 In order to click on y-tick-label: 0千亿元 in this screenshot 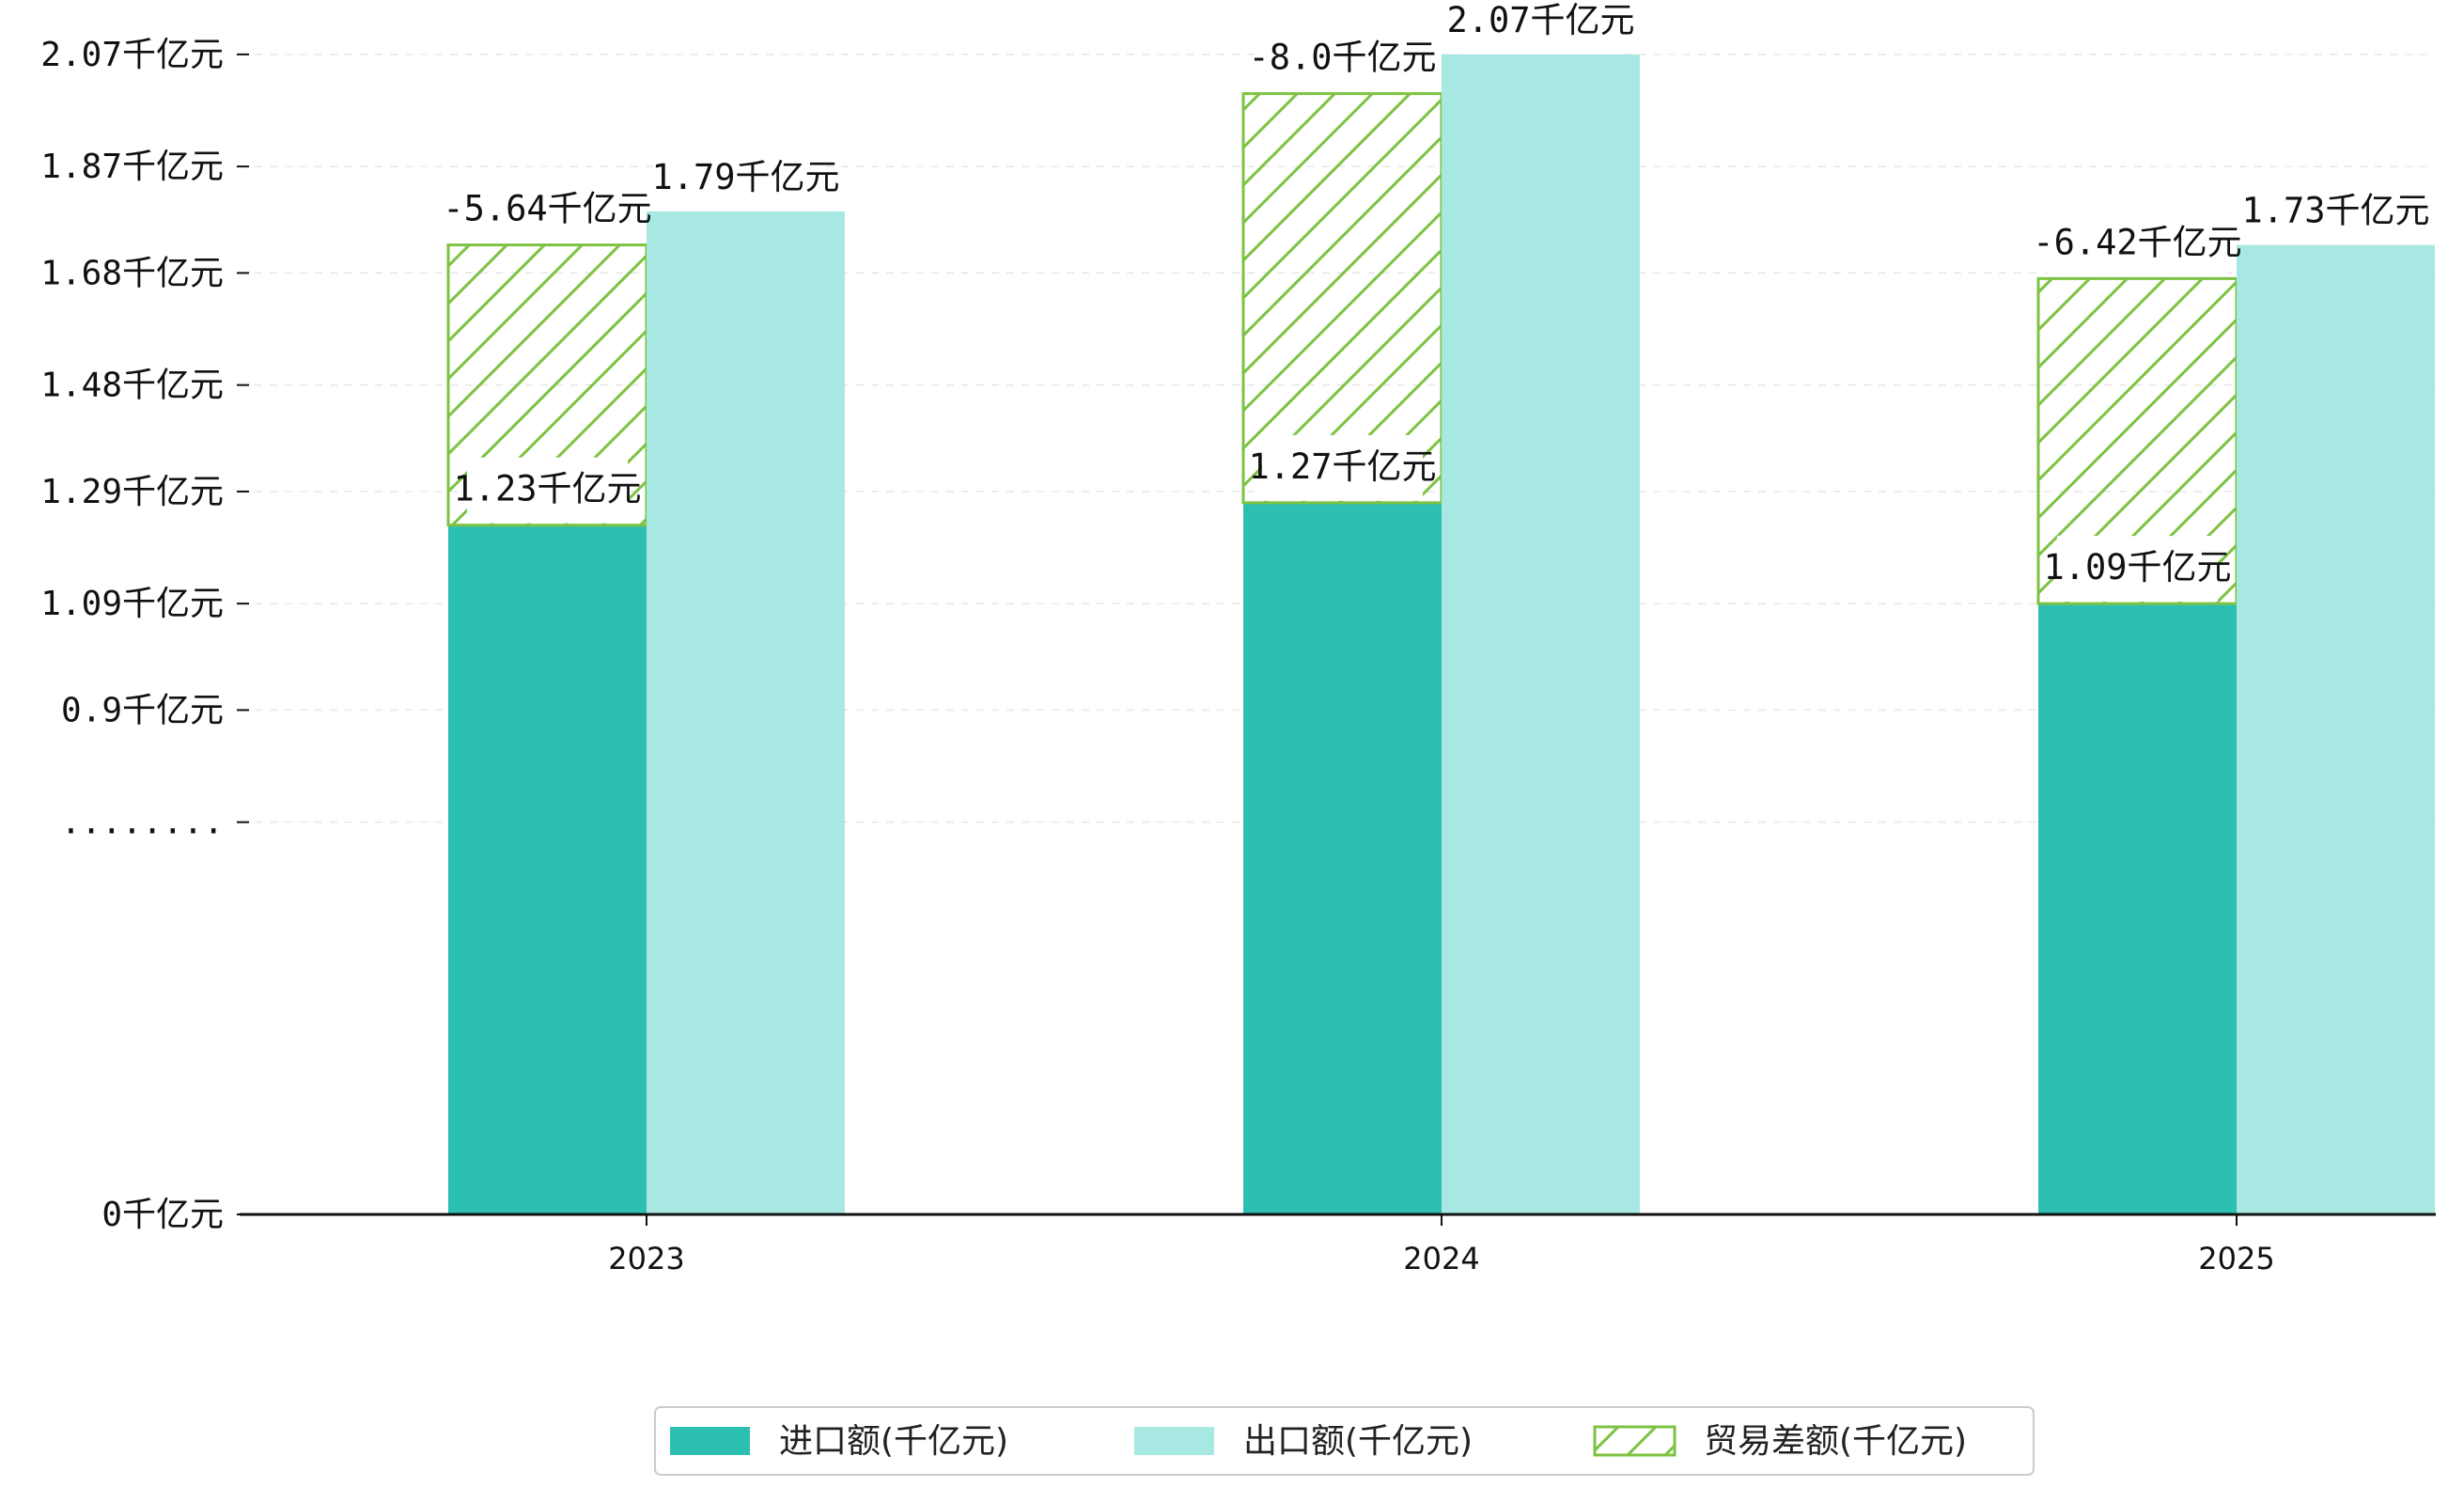, I will do `click(162, 1215)`.